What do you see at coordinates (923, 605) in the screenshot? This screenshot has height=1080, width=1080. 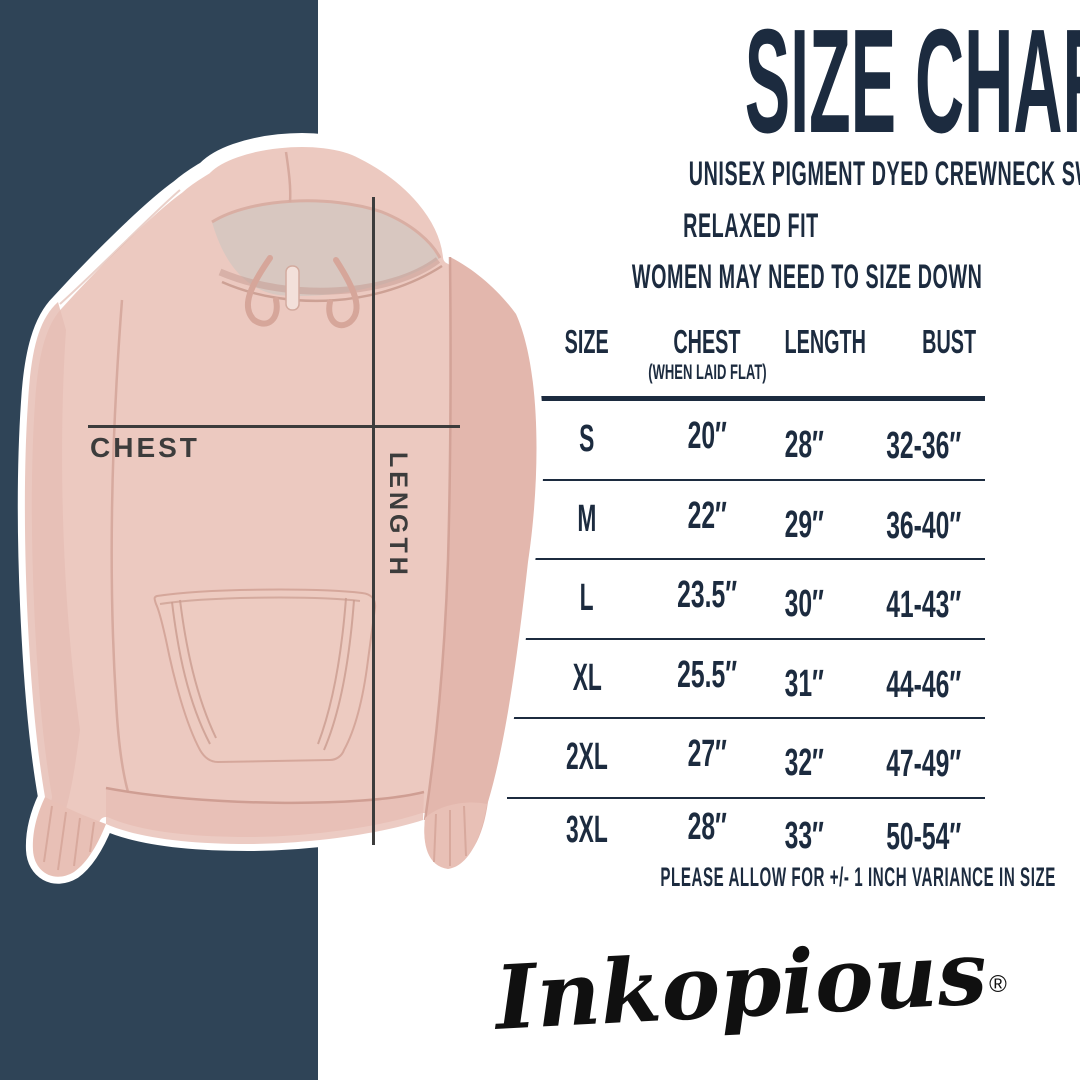 I see `cell-bust: 41-43″` at bounding box center [923, 605].